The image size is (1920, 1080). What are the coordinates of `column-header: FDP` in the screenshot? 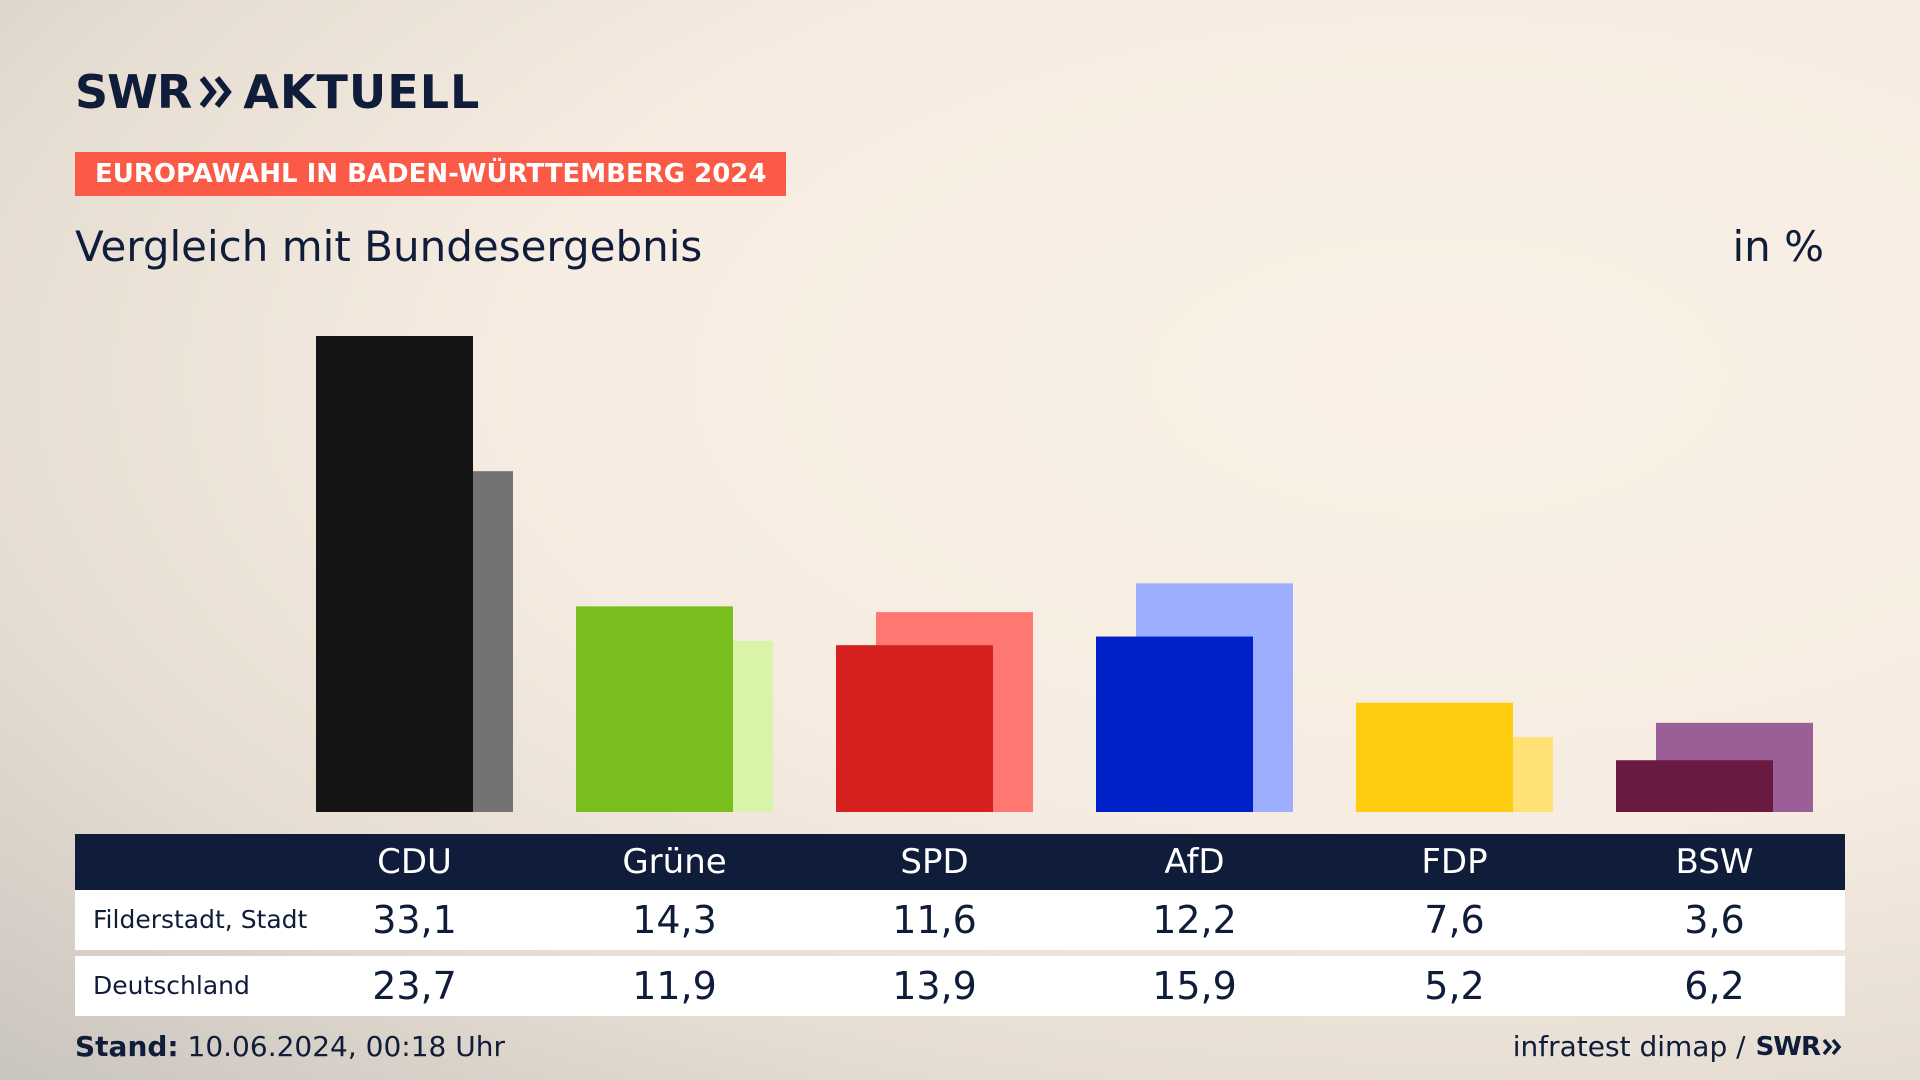 It's located at (1454, 862).